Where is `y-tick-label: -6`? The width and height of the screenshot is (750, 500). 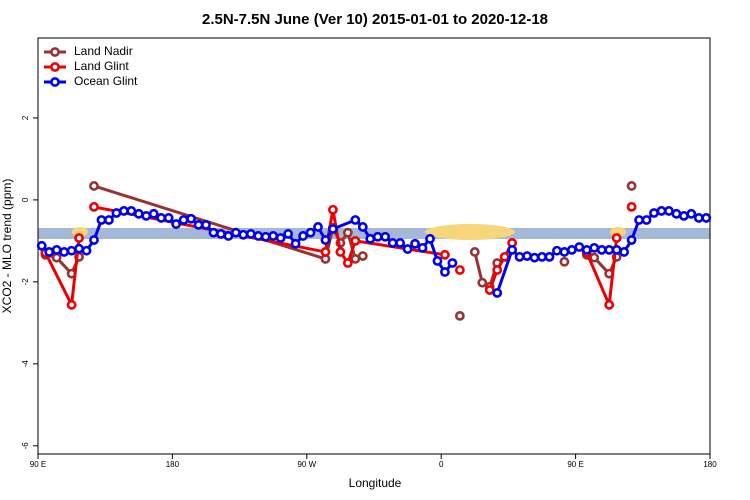 y-tick-label: -6 is located at coordinates (25, 446).